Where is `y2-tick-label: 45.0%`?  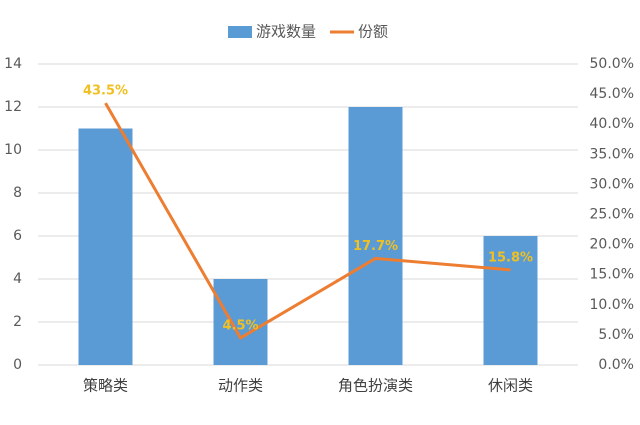
y2-tick-label: 45.0% is located at coordinates (612, 94).